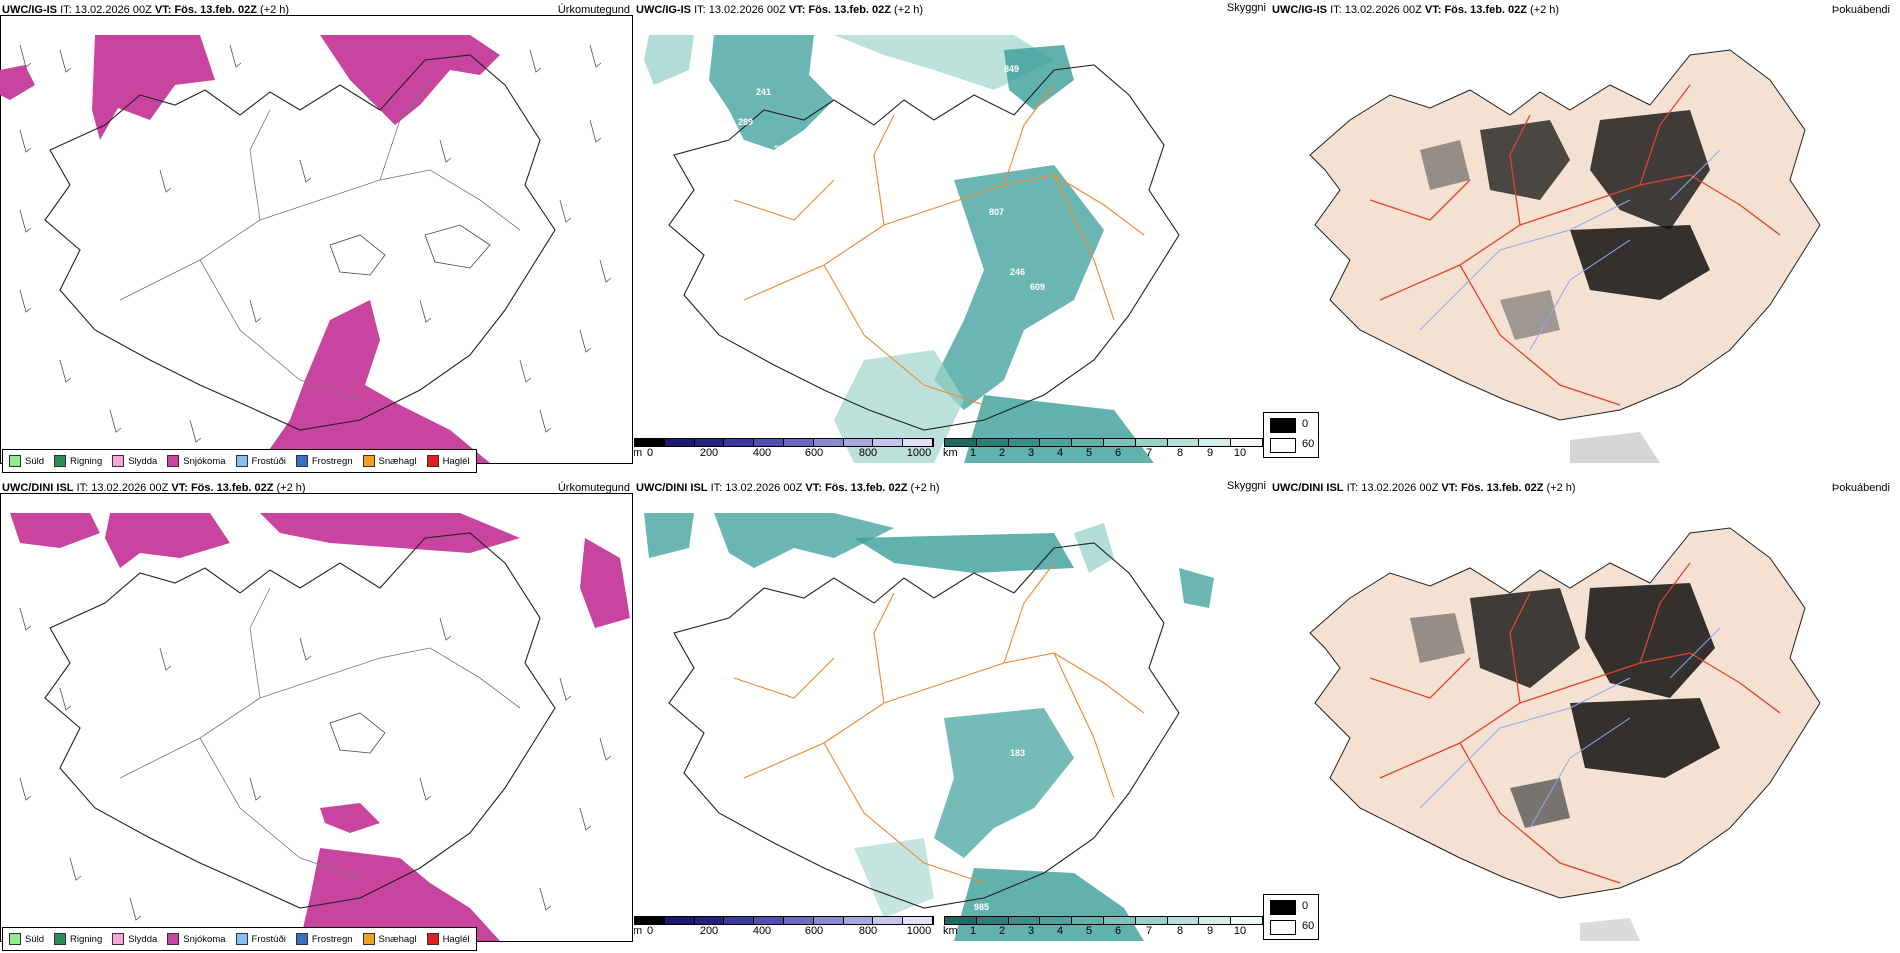  I want to click on island-outline, so click(300, 242).